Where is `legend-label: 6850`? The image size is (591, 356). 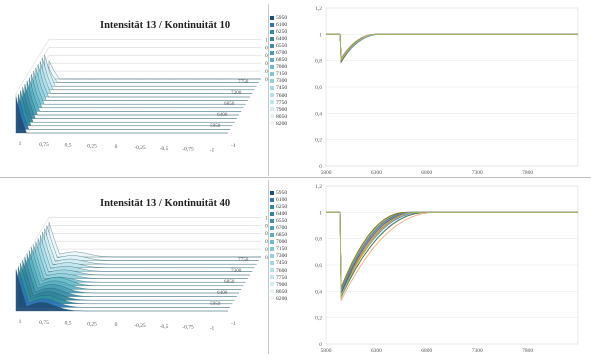
legend-label: 6850 is located at coordinates (282, 235).